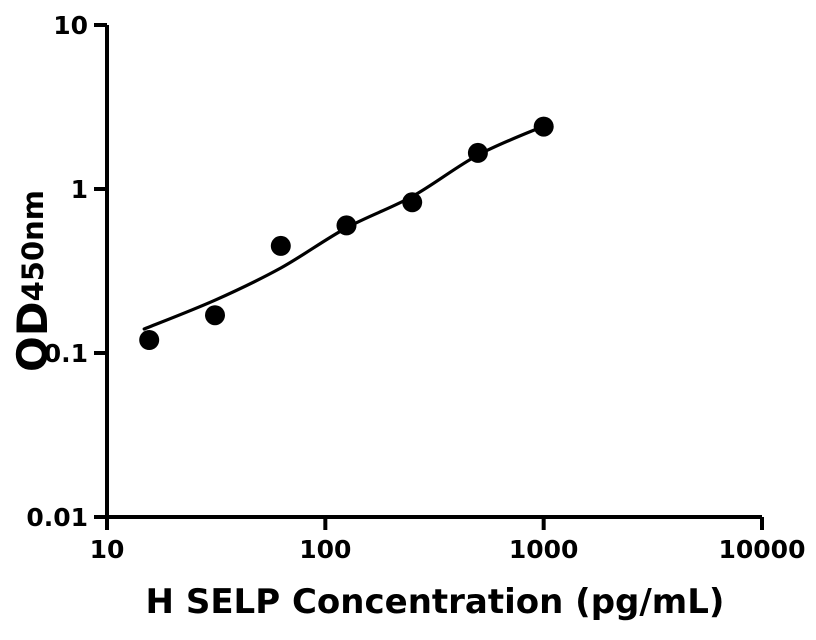  Describe the element at coordinates (435, 602) in the screenshot. I see `x-axis-title: H SELP Concentration (pg/mL)` at that location.